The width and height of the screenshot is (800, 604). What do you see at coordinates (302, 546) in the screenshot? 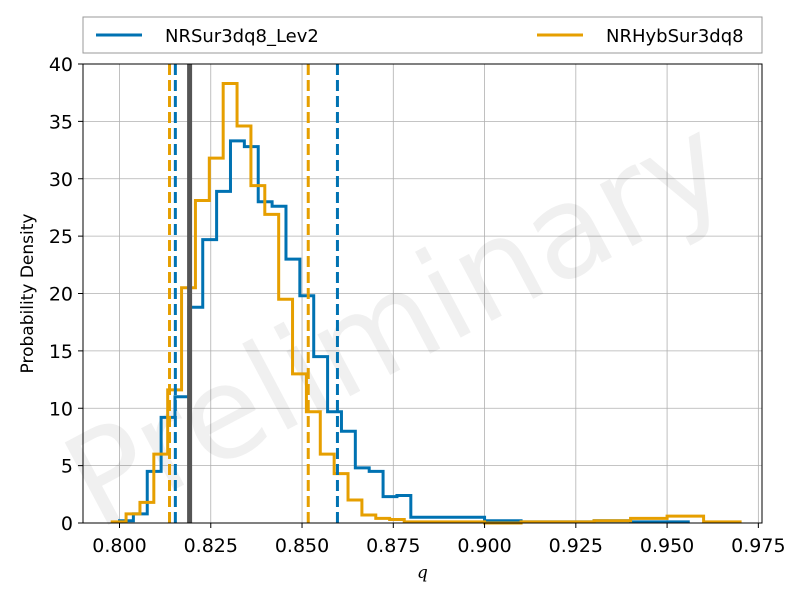
I see `x-tick-label-2: 0.850` at bounding box center [302, 546].